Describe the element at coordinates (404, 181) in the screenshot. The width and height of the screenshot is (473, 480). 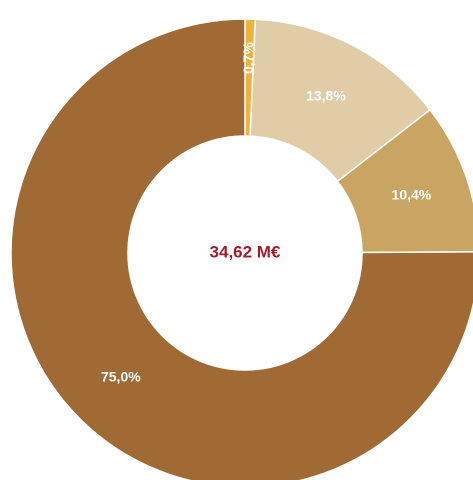
I see `slice` at that location.